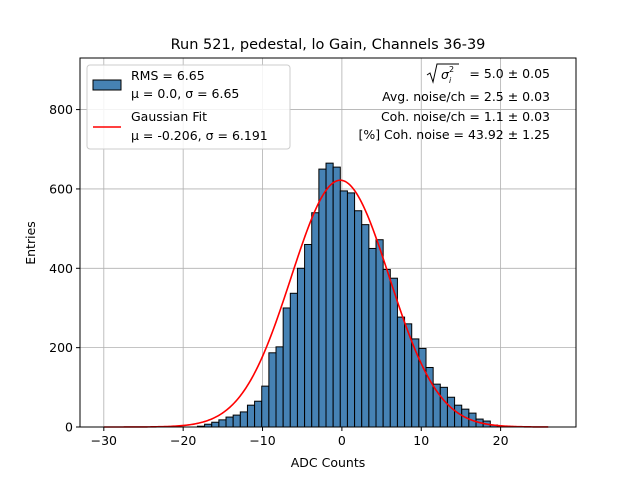  What do you see at coordinates (465, 116) in the screenshot?
I see `annotation-coh-noise: Coh. noise/ch = 1.1 ± 0.03` at bounding box center [465, 116].